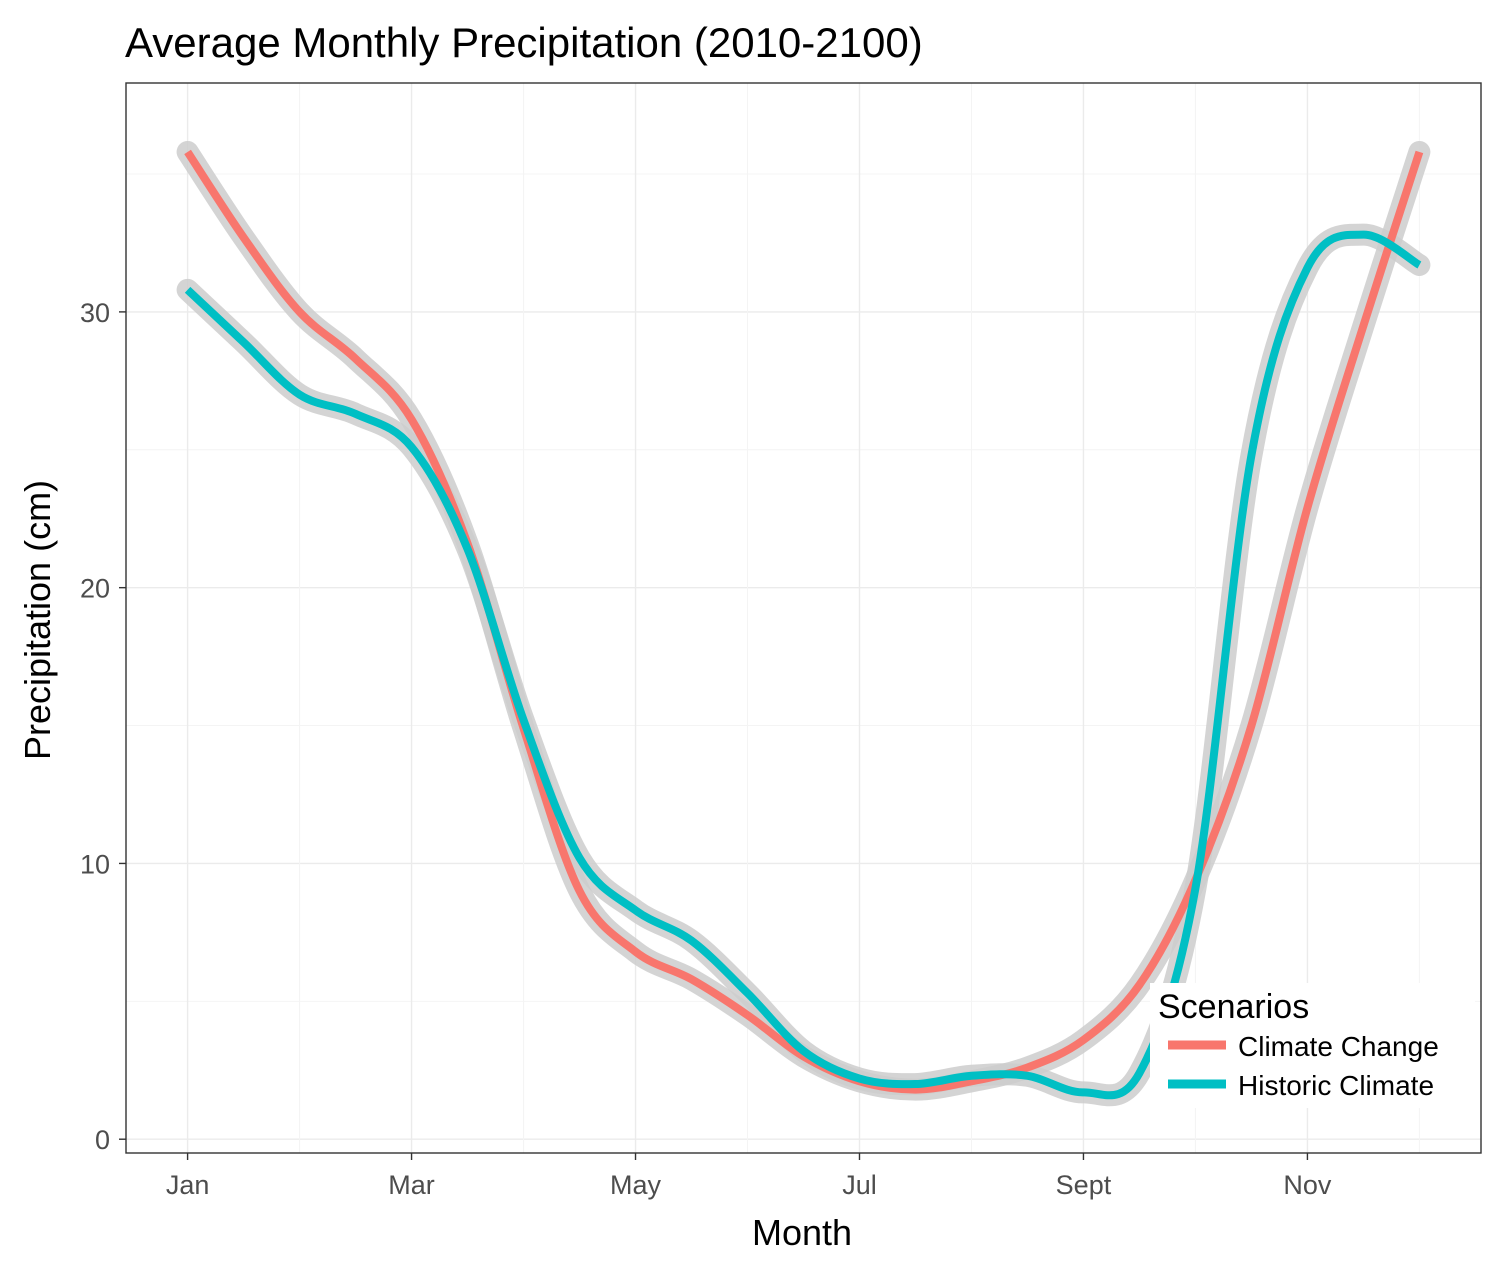 The height and width of the screenshot is (1270, 1500). What do you see at coordinates (95, 864) in the screenshot?
I see `y-tick-label: 10` at bounding box center [95, 864].